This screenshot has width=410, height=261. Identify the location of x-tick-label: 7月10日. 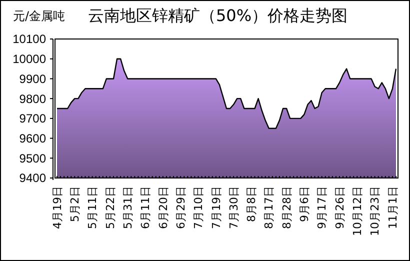
(199, 207).